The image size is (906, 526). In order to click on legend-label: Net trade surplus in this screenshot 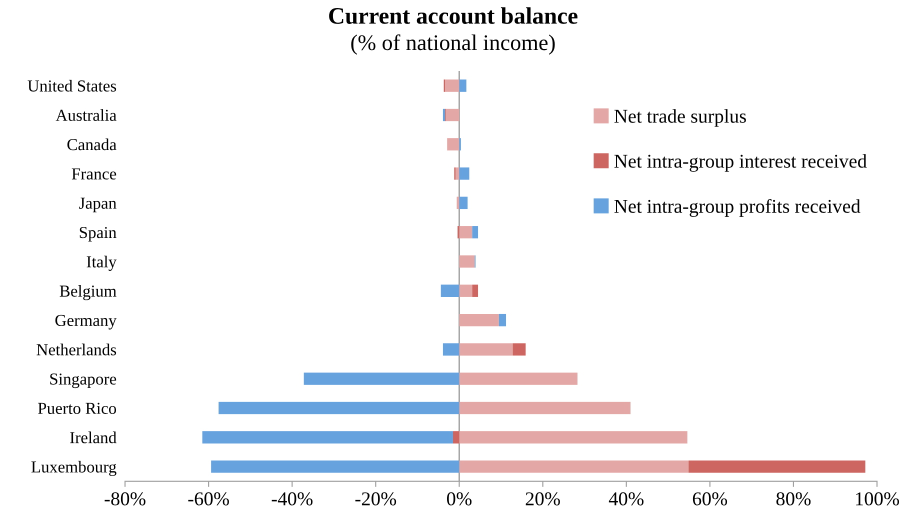, I will do `click(680, 118)`.